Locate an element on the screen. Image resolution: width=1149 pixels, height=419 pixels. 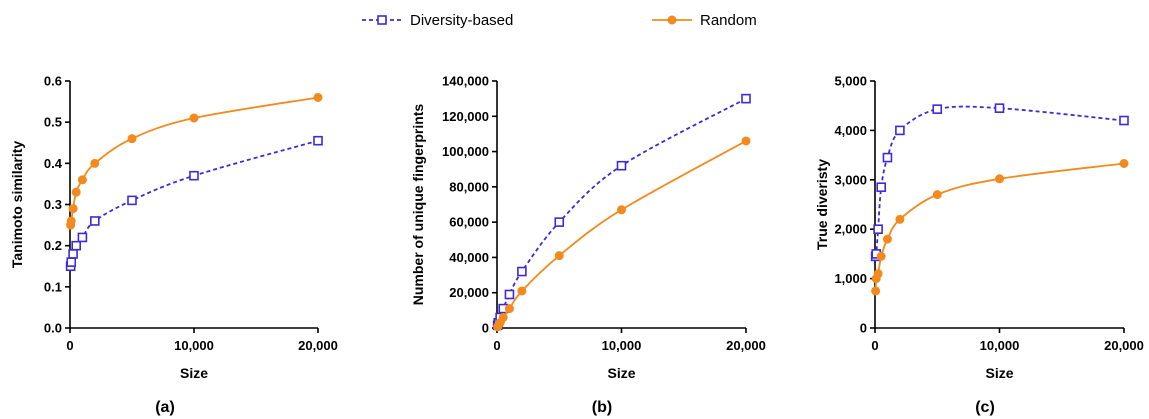
y-tick-label: 0.5 is located at coordinates (53, 122).